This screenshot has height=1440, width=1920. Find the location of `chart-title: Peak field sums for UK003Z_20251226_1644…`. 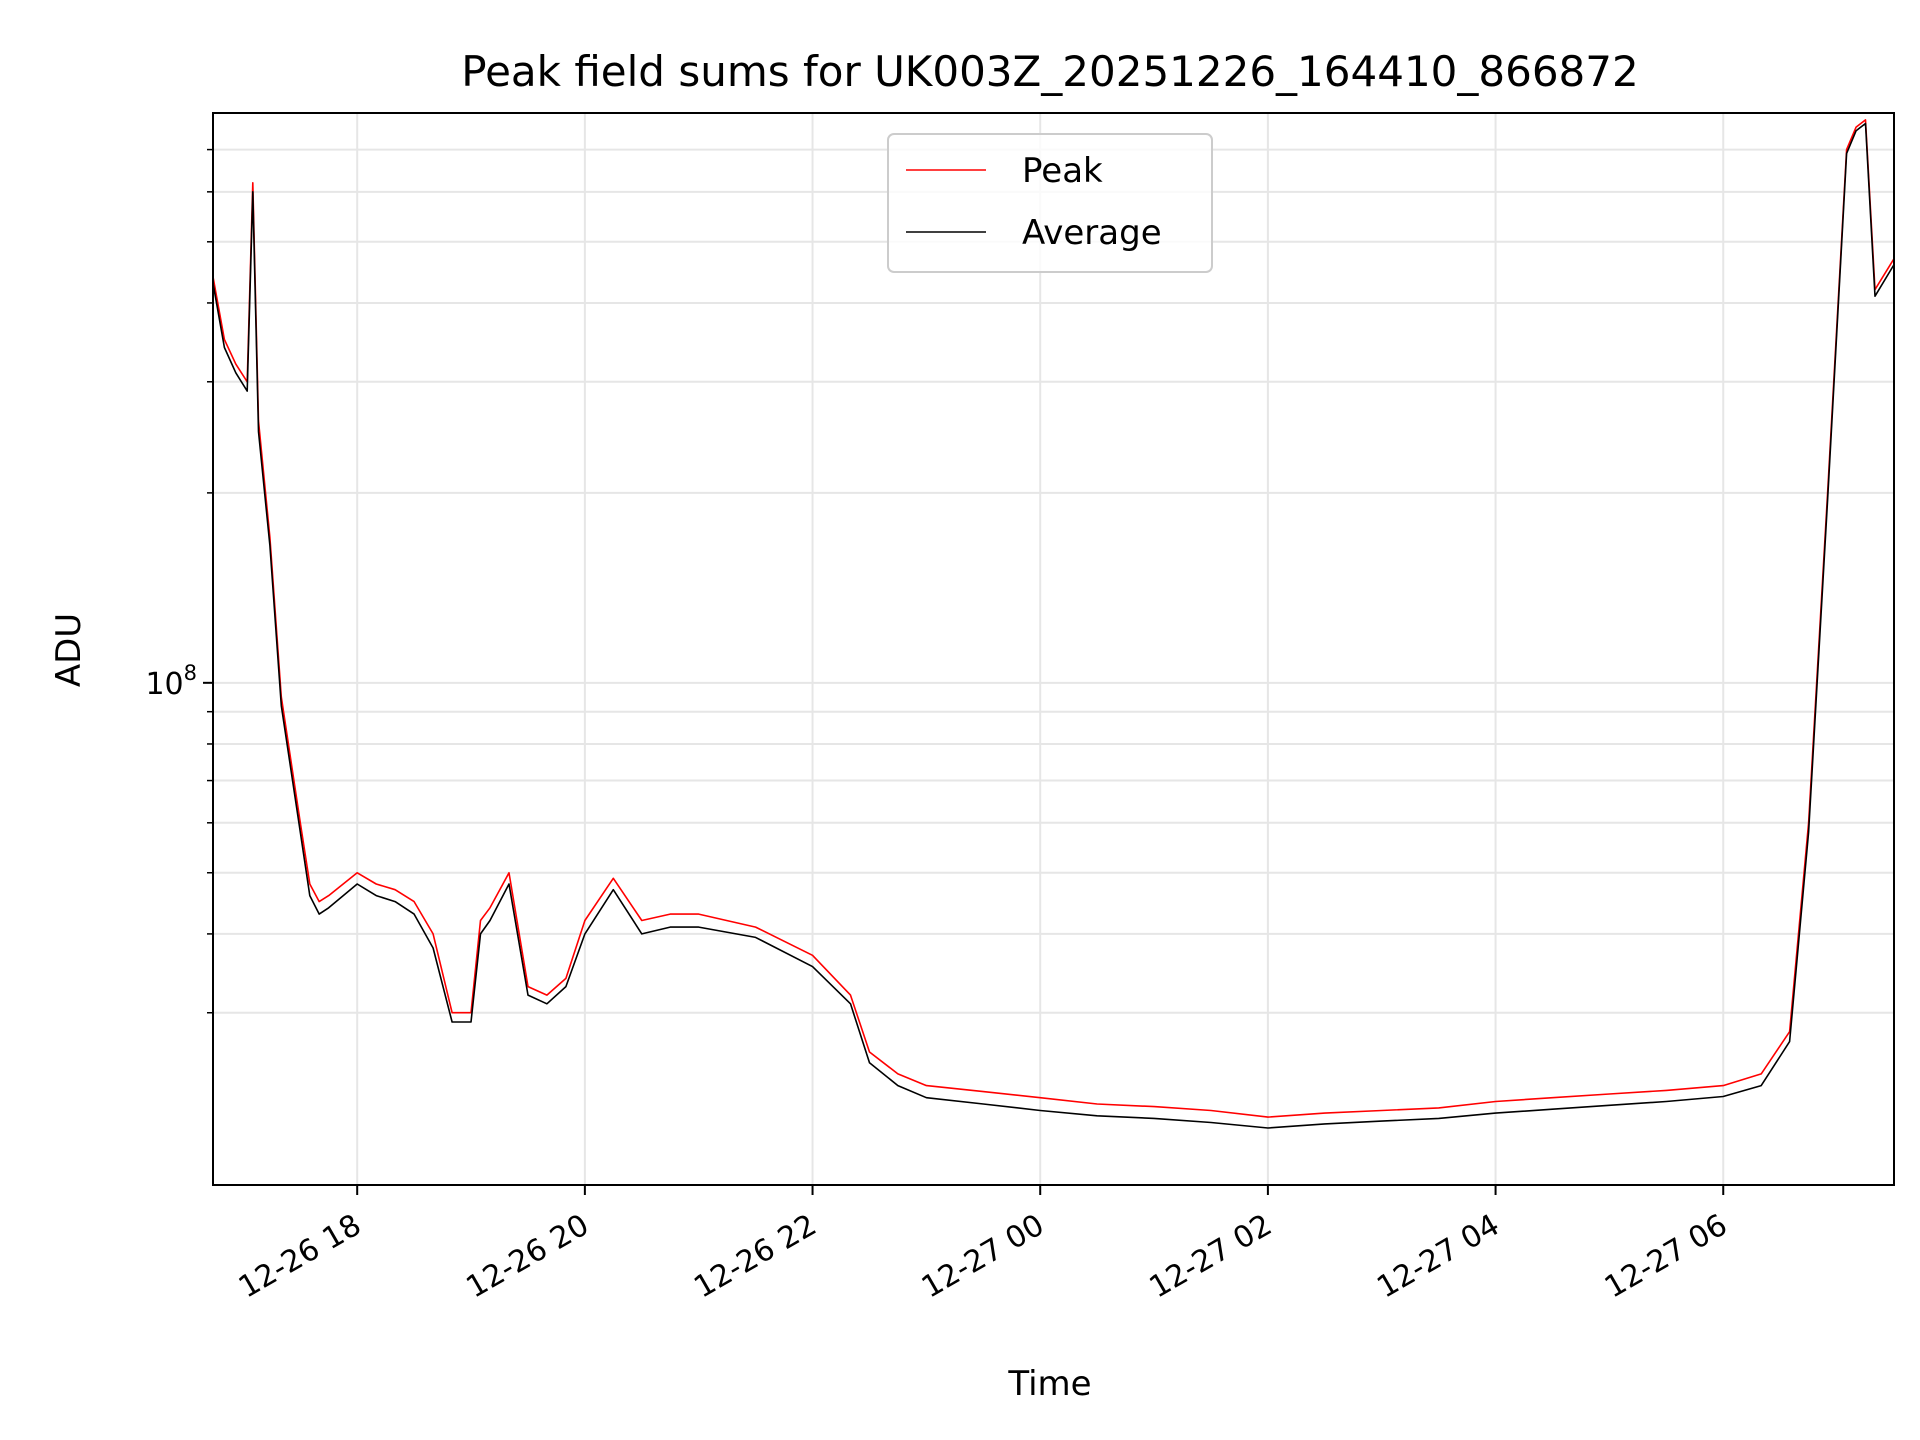

chart-title: Peak field sums for UK003Z_20251226_1644… is located at coordinates (1049, 71).